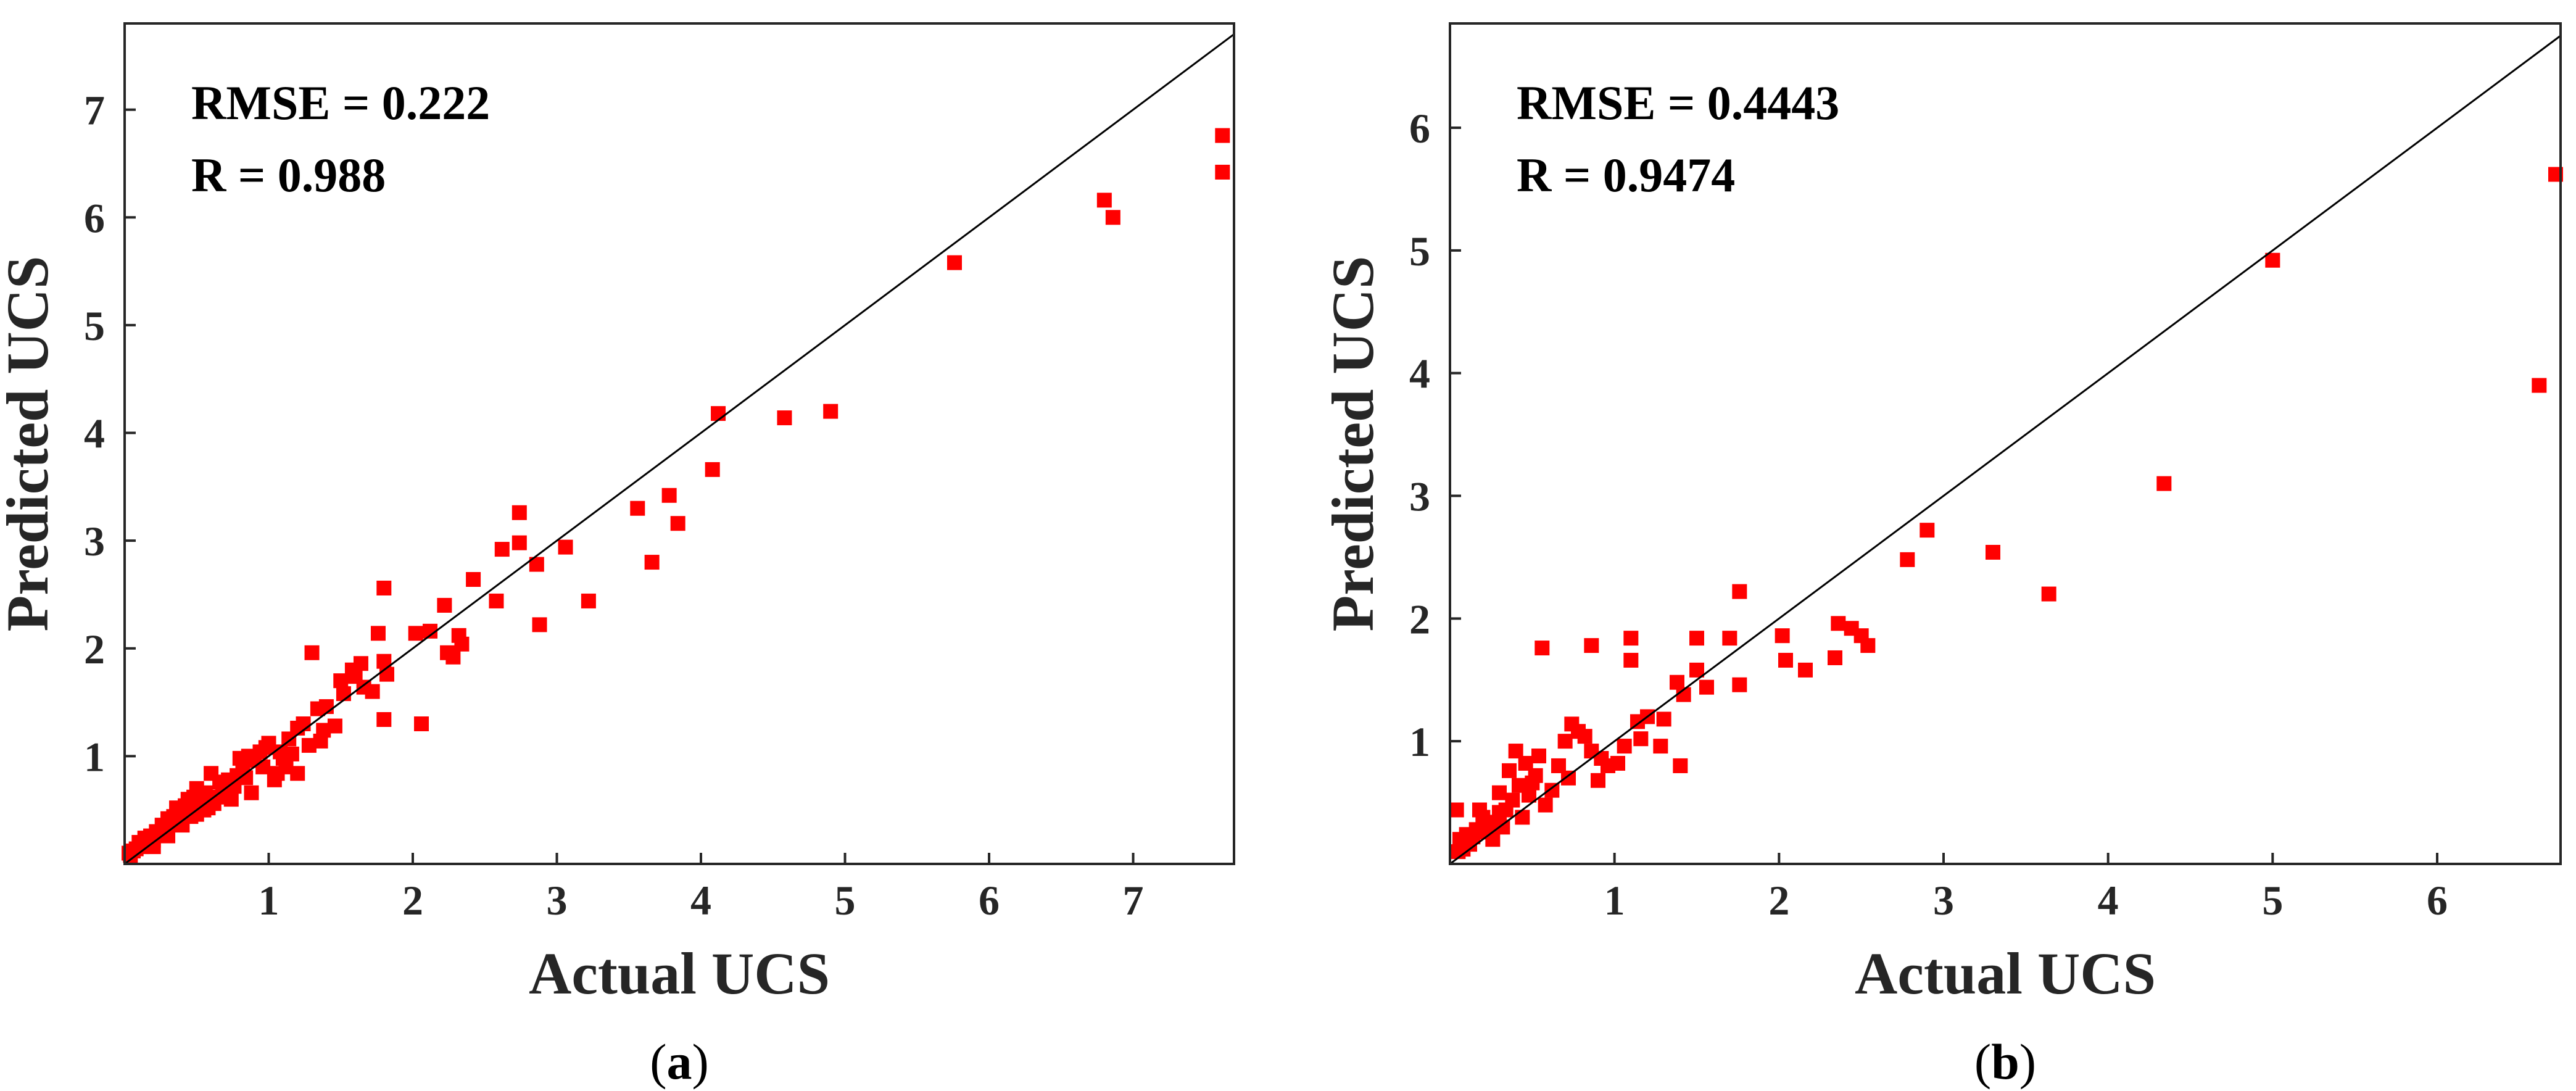  I want to click on x-ticks-b: 1 2 3 4 5 6, so click(2026, 889).